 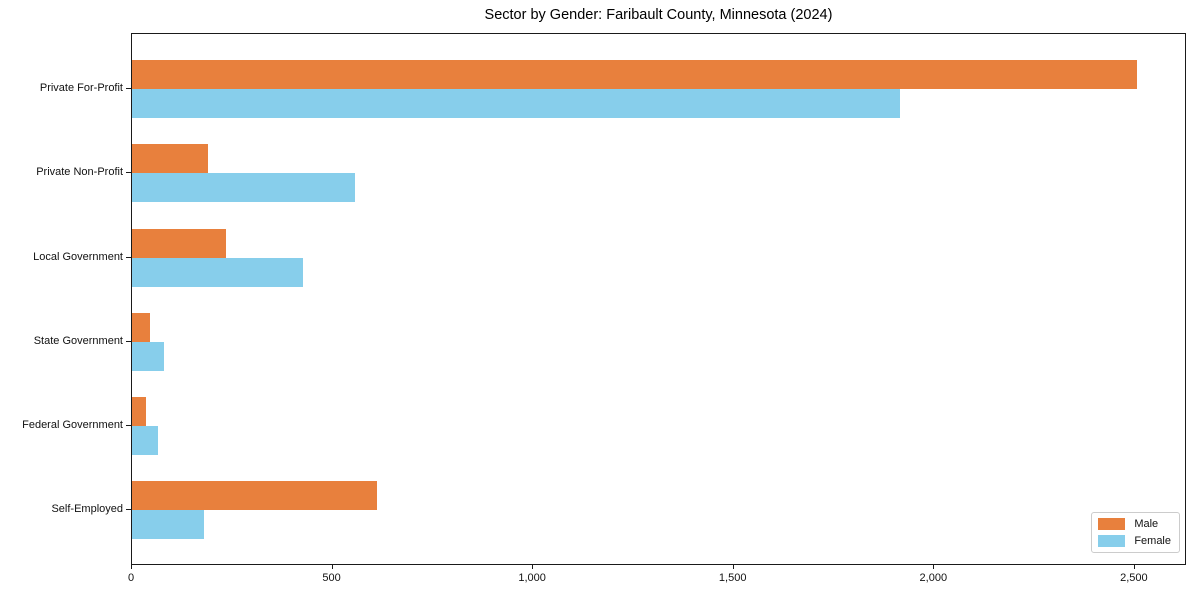 What do you see at coordinates (217, 272) in the screenshot?
I see `bar-local-government-female` at bounding box center [217, 272].